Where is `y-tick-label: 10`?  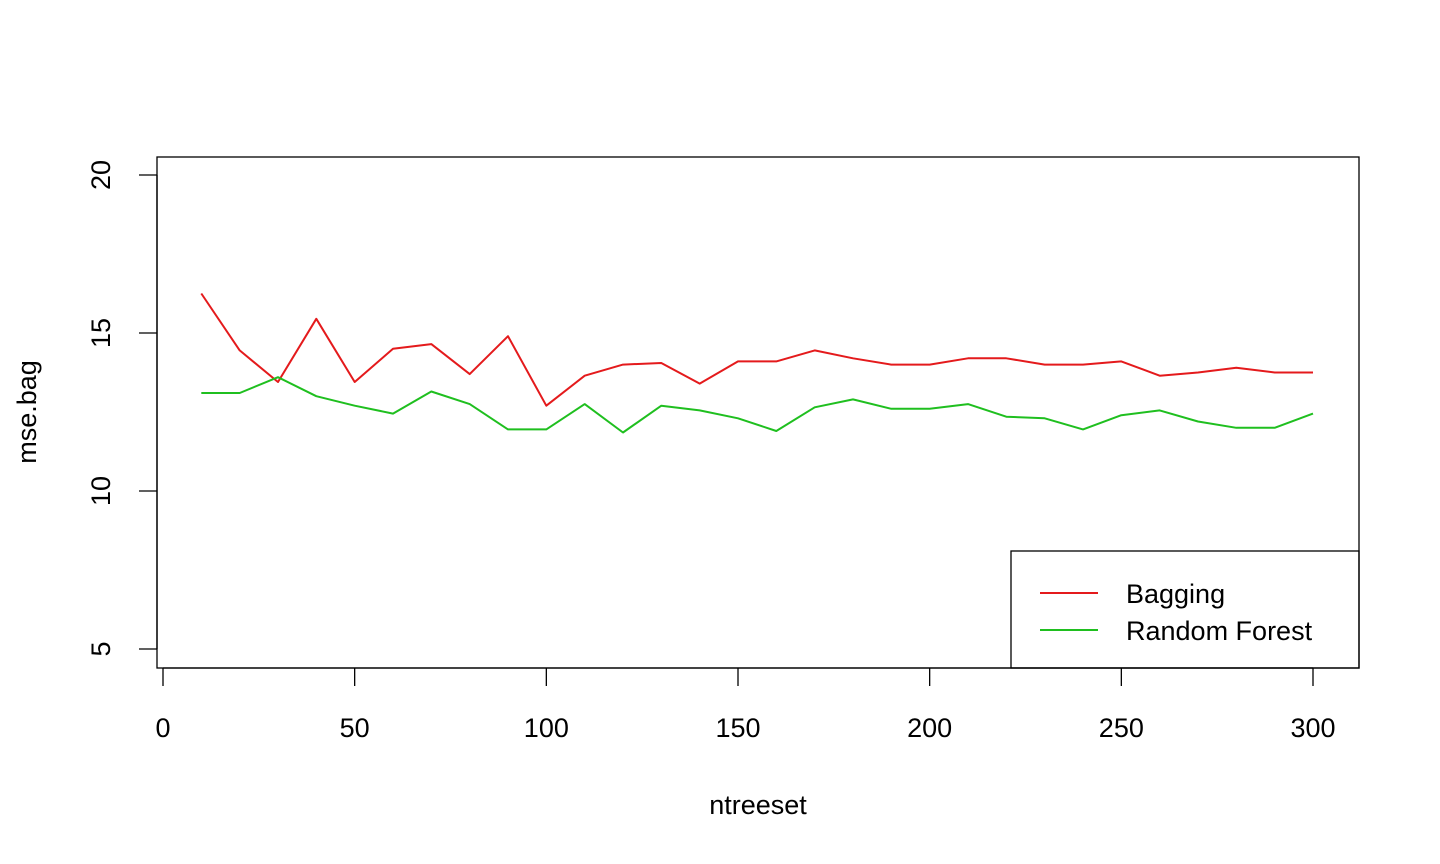
y-tick-label: 10 is located at coordinates (101, 491).